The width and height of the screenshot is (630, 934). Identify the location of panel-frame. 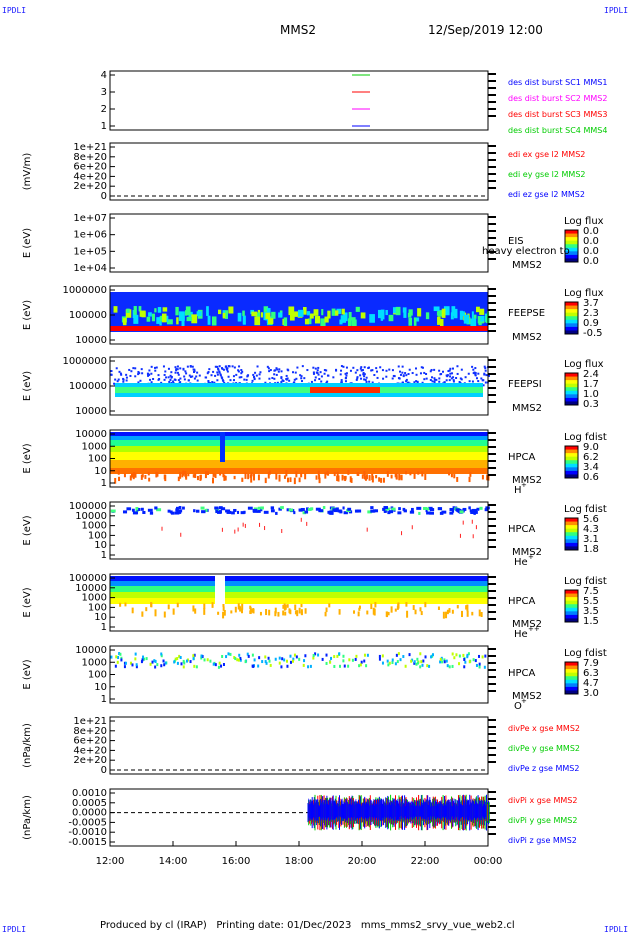
(299, 243).